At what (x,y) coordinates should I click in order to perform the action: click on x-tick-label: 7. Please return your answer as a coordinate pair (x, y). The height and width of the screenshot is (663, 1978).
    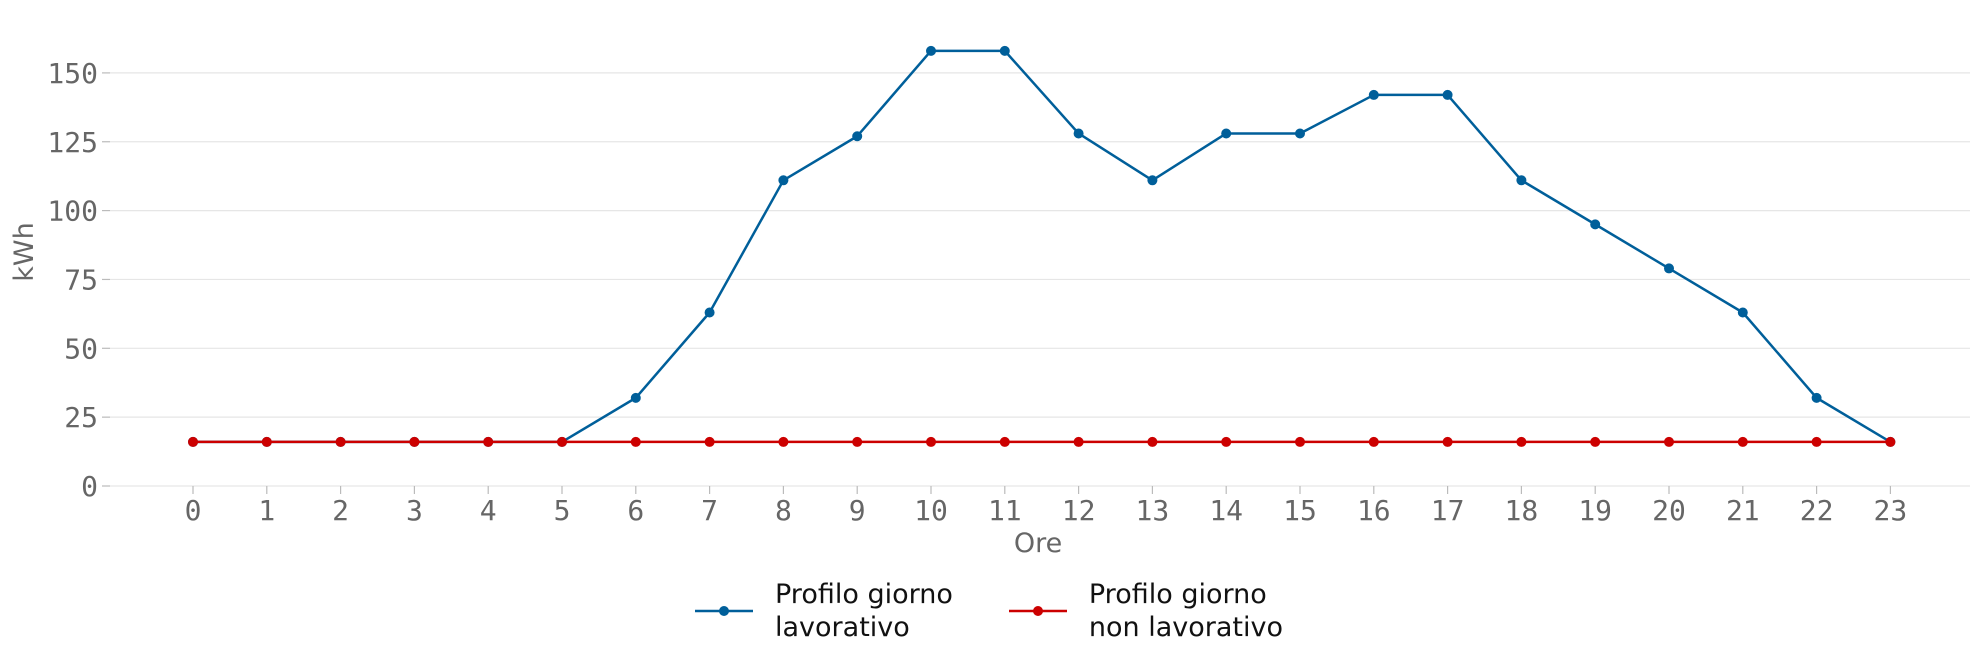
    Looking at the image, I should click on (709, 510).